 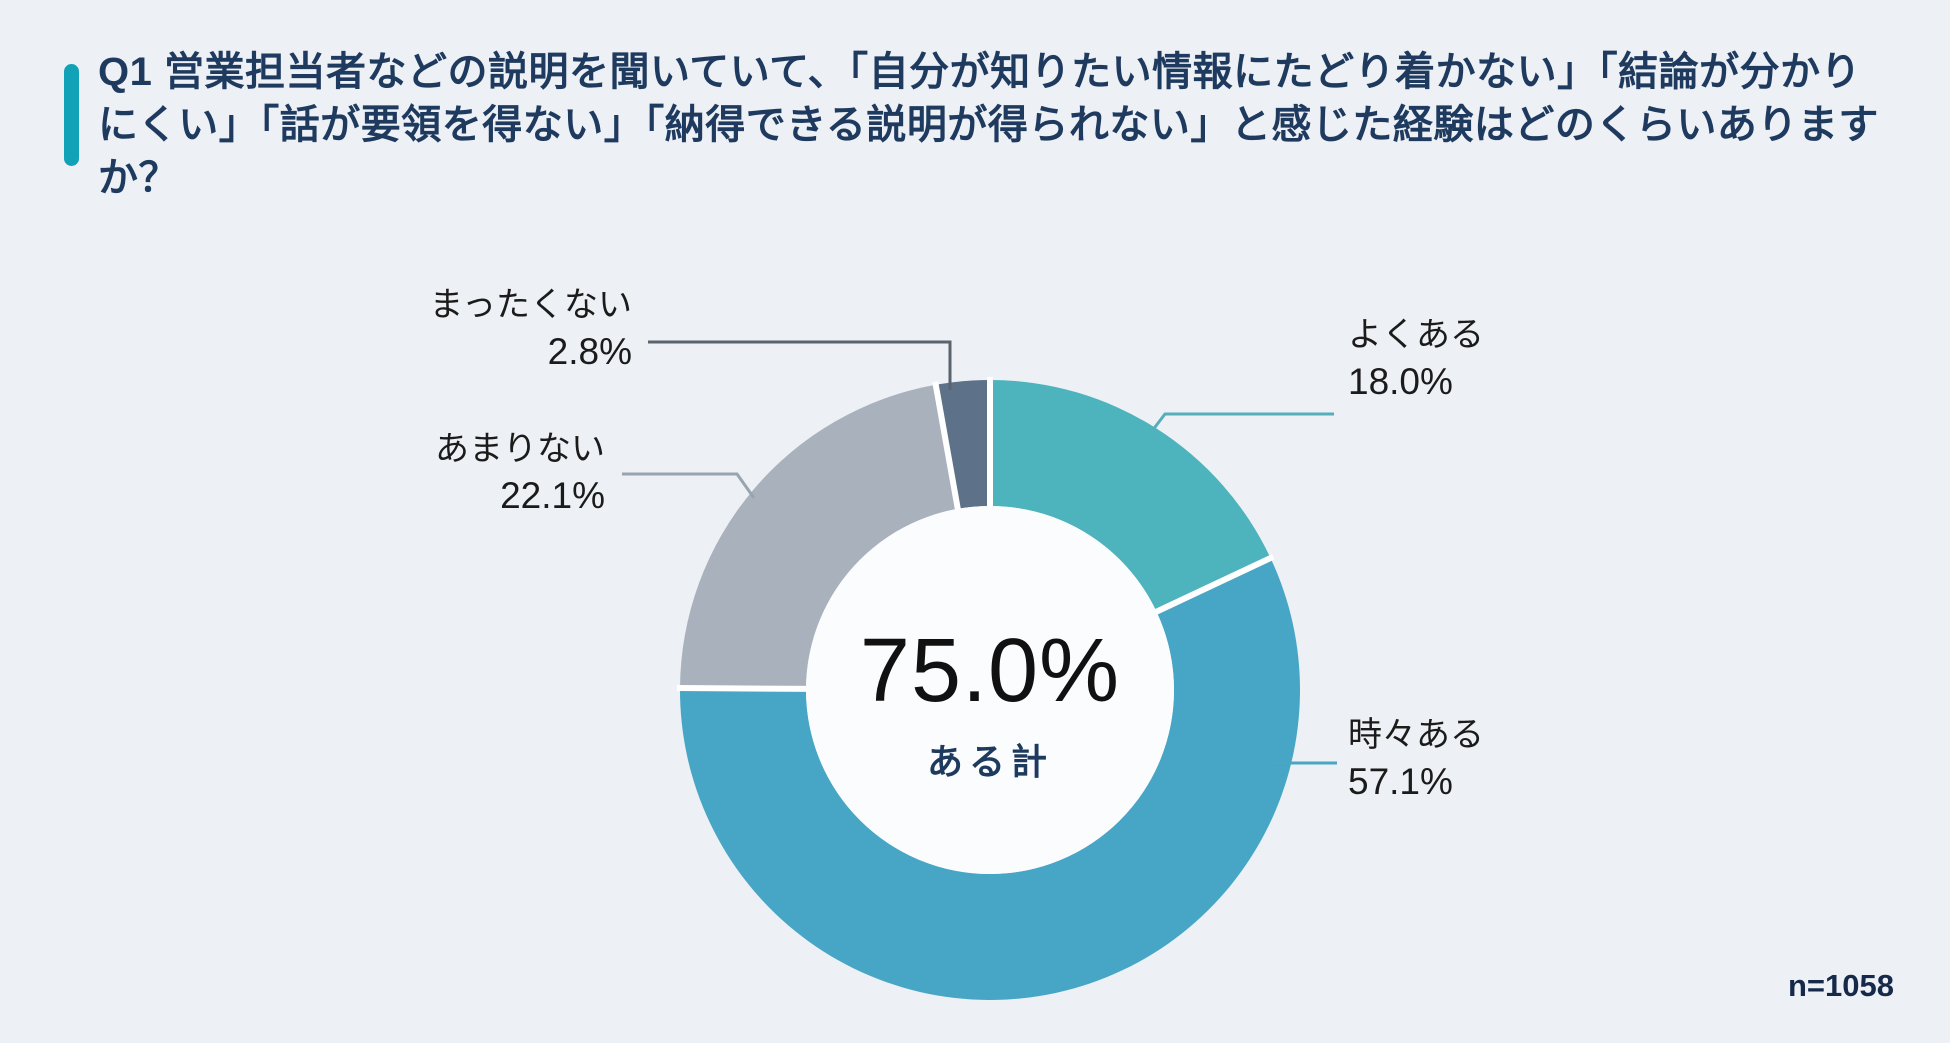 What do you see at coordinates (552, 495) in the screenshot?
I see `category-value: 22.1%` at bounding box center [552, 495].